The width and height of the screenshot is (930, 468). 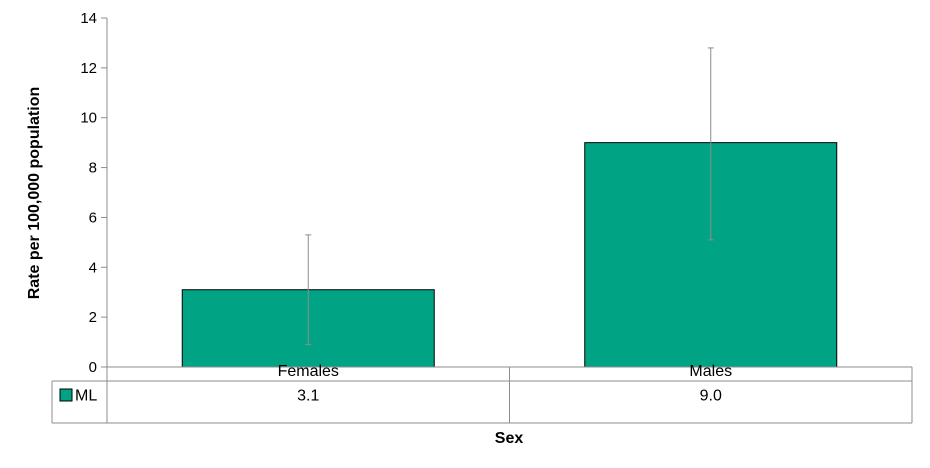 What do you see at coordinates (93, 217) in the screenshot?
I see `y-tick-label: 6` at bounding box center [93, 217].